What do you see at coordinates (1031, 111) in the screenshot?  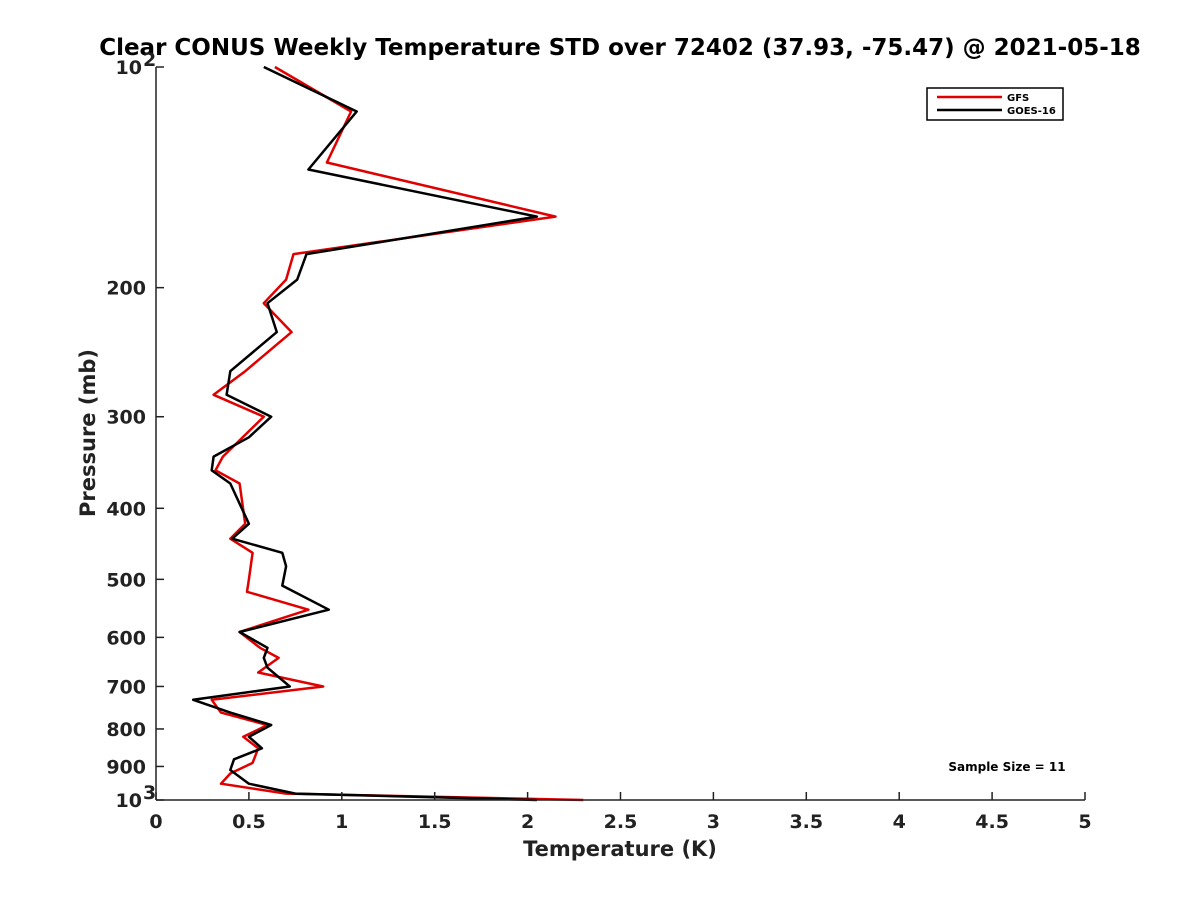 I see `legend-label-goes16: GOES-16` at bounding box center [1031, 111].